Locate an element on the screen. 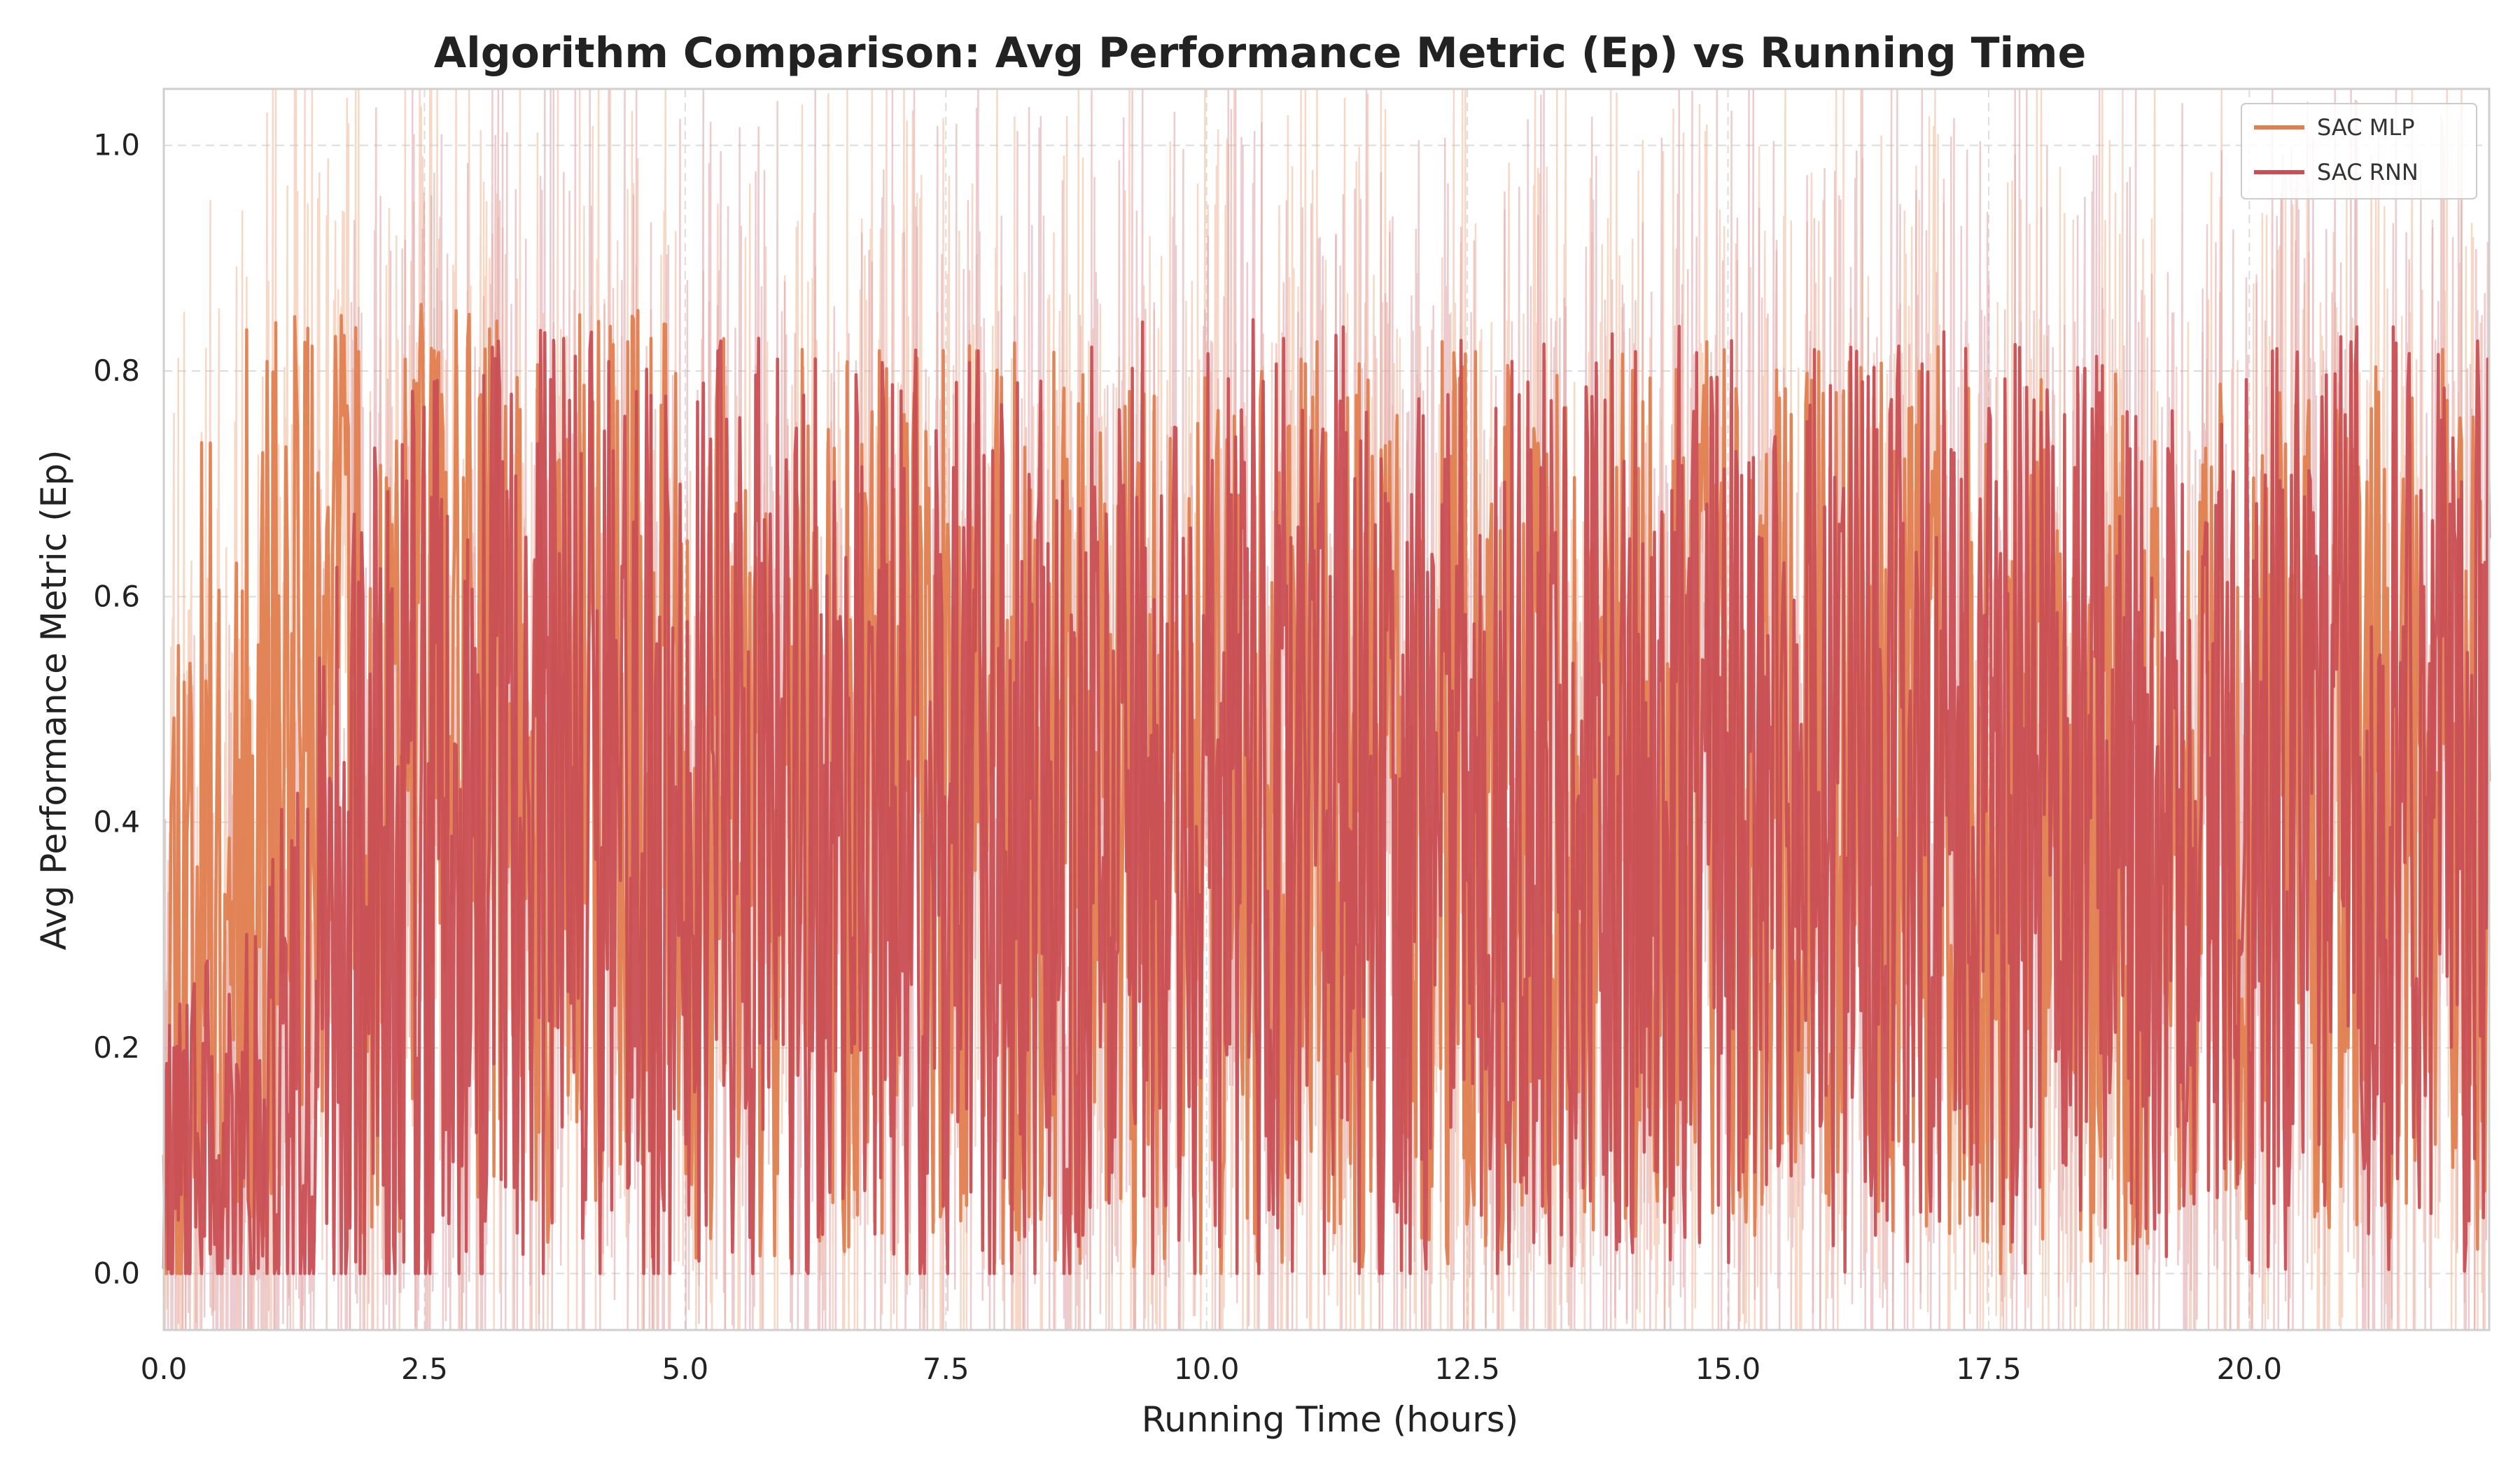  x-tick-label: 10.0 is located at coordinates (1207, 1369).